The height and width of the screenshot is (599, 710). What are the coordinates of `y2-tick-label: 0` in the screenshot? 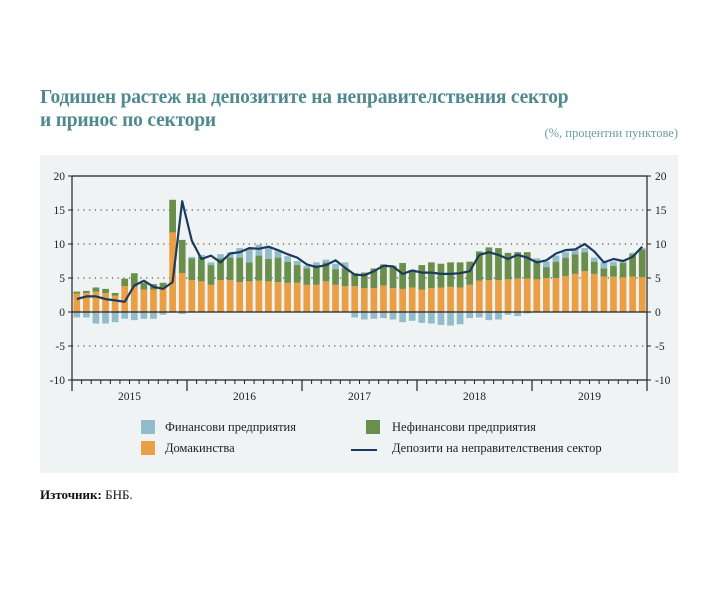 It's located at (658, 313).